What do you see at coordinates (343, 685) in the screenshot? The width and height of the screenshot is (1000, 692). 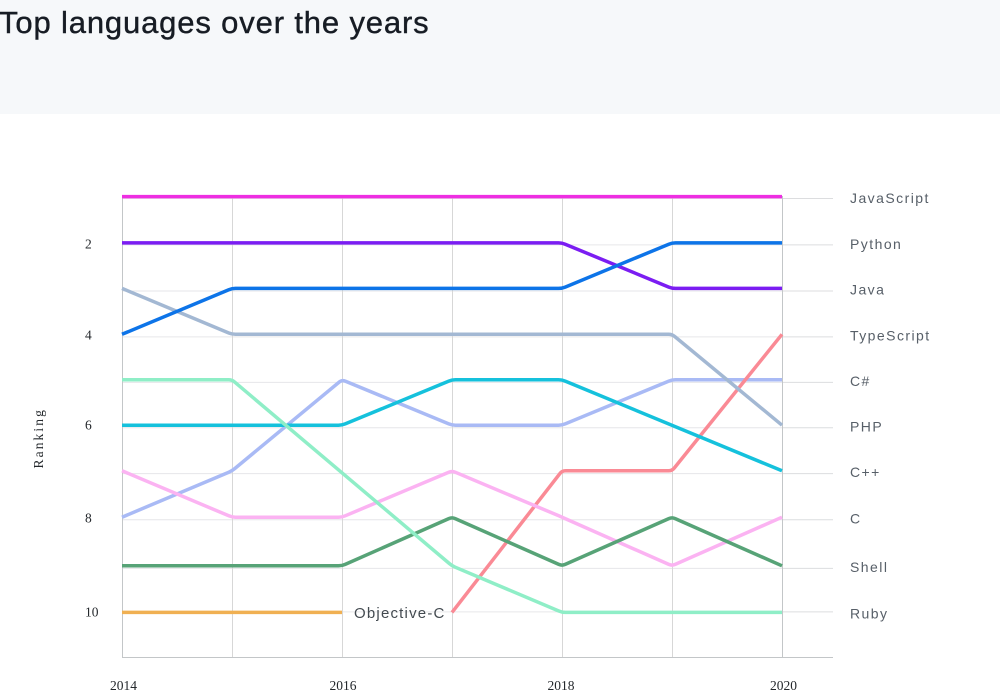 I see `svg-text: 2016` at bounding box center [343, 685].